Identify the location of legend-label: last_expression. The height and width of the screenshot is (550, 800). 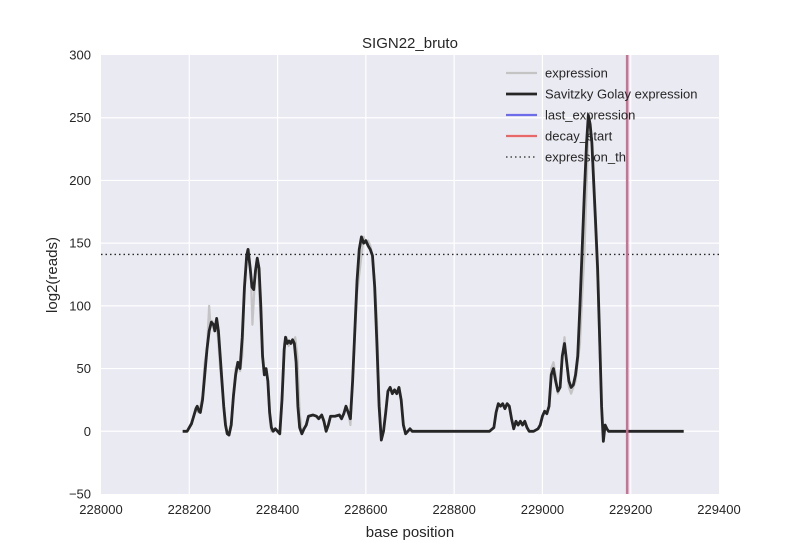
(590, 115).